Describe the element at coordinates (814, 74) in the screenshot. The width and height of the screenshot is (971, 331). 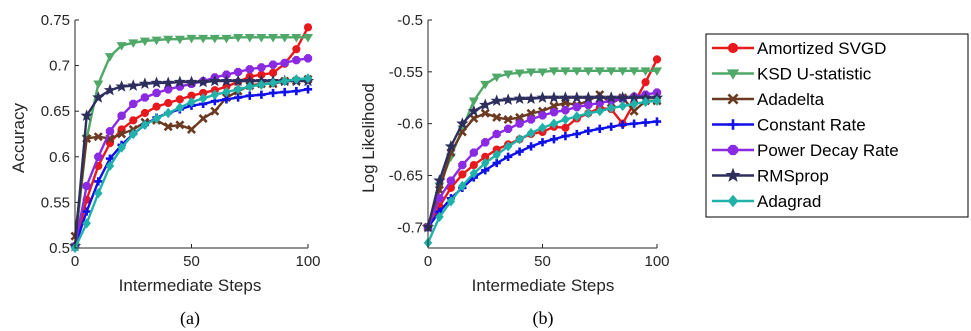
I see `legend-label-ksd-u-statistic: KSD U-statistic` at that location.